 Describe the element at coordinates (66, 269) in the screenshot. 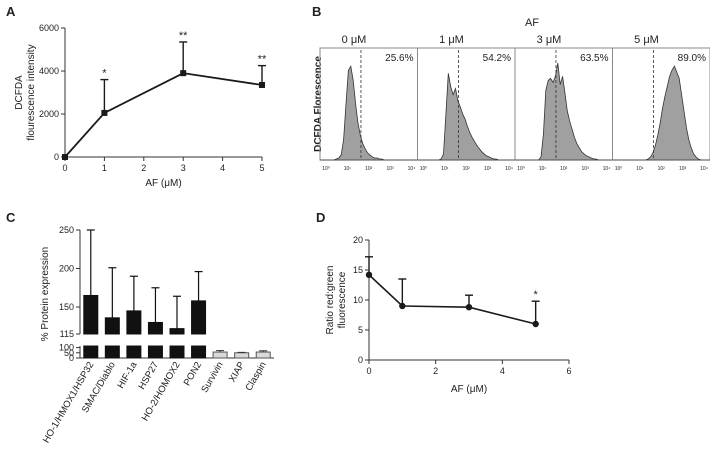

I see `y-tick-label: 200` at that location.